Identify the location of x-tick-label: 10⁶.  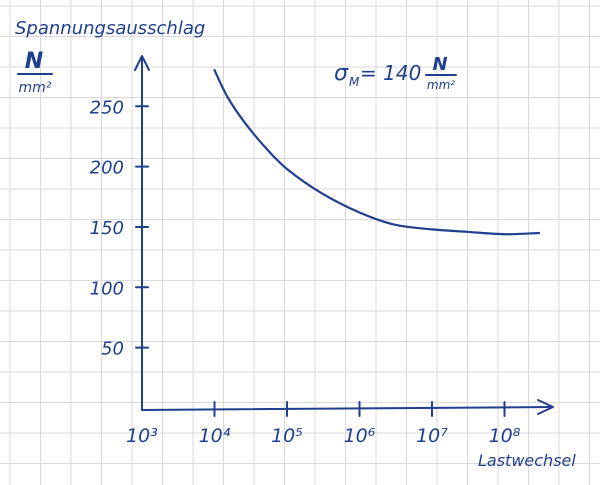
(360, 436).